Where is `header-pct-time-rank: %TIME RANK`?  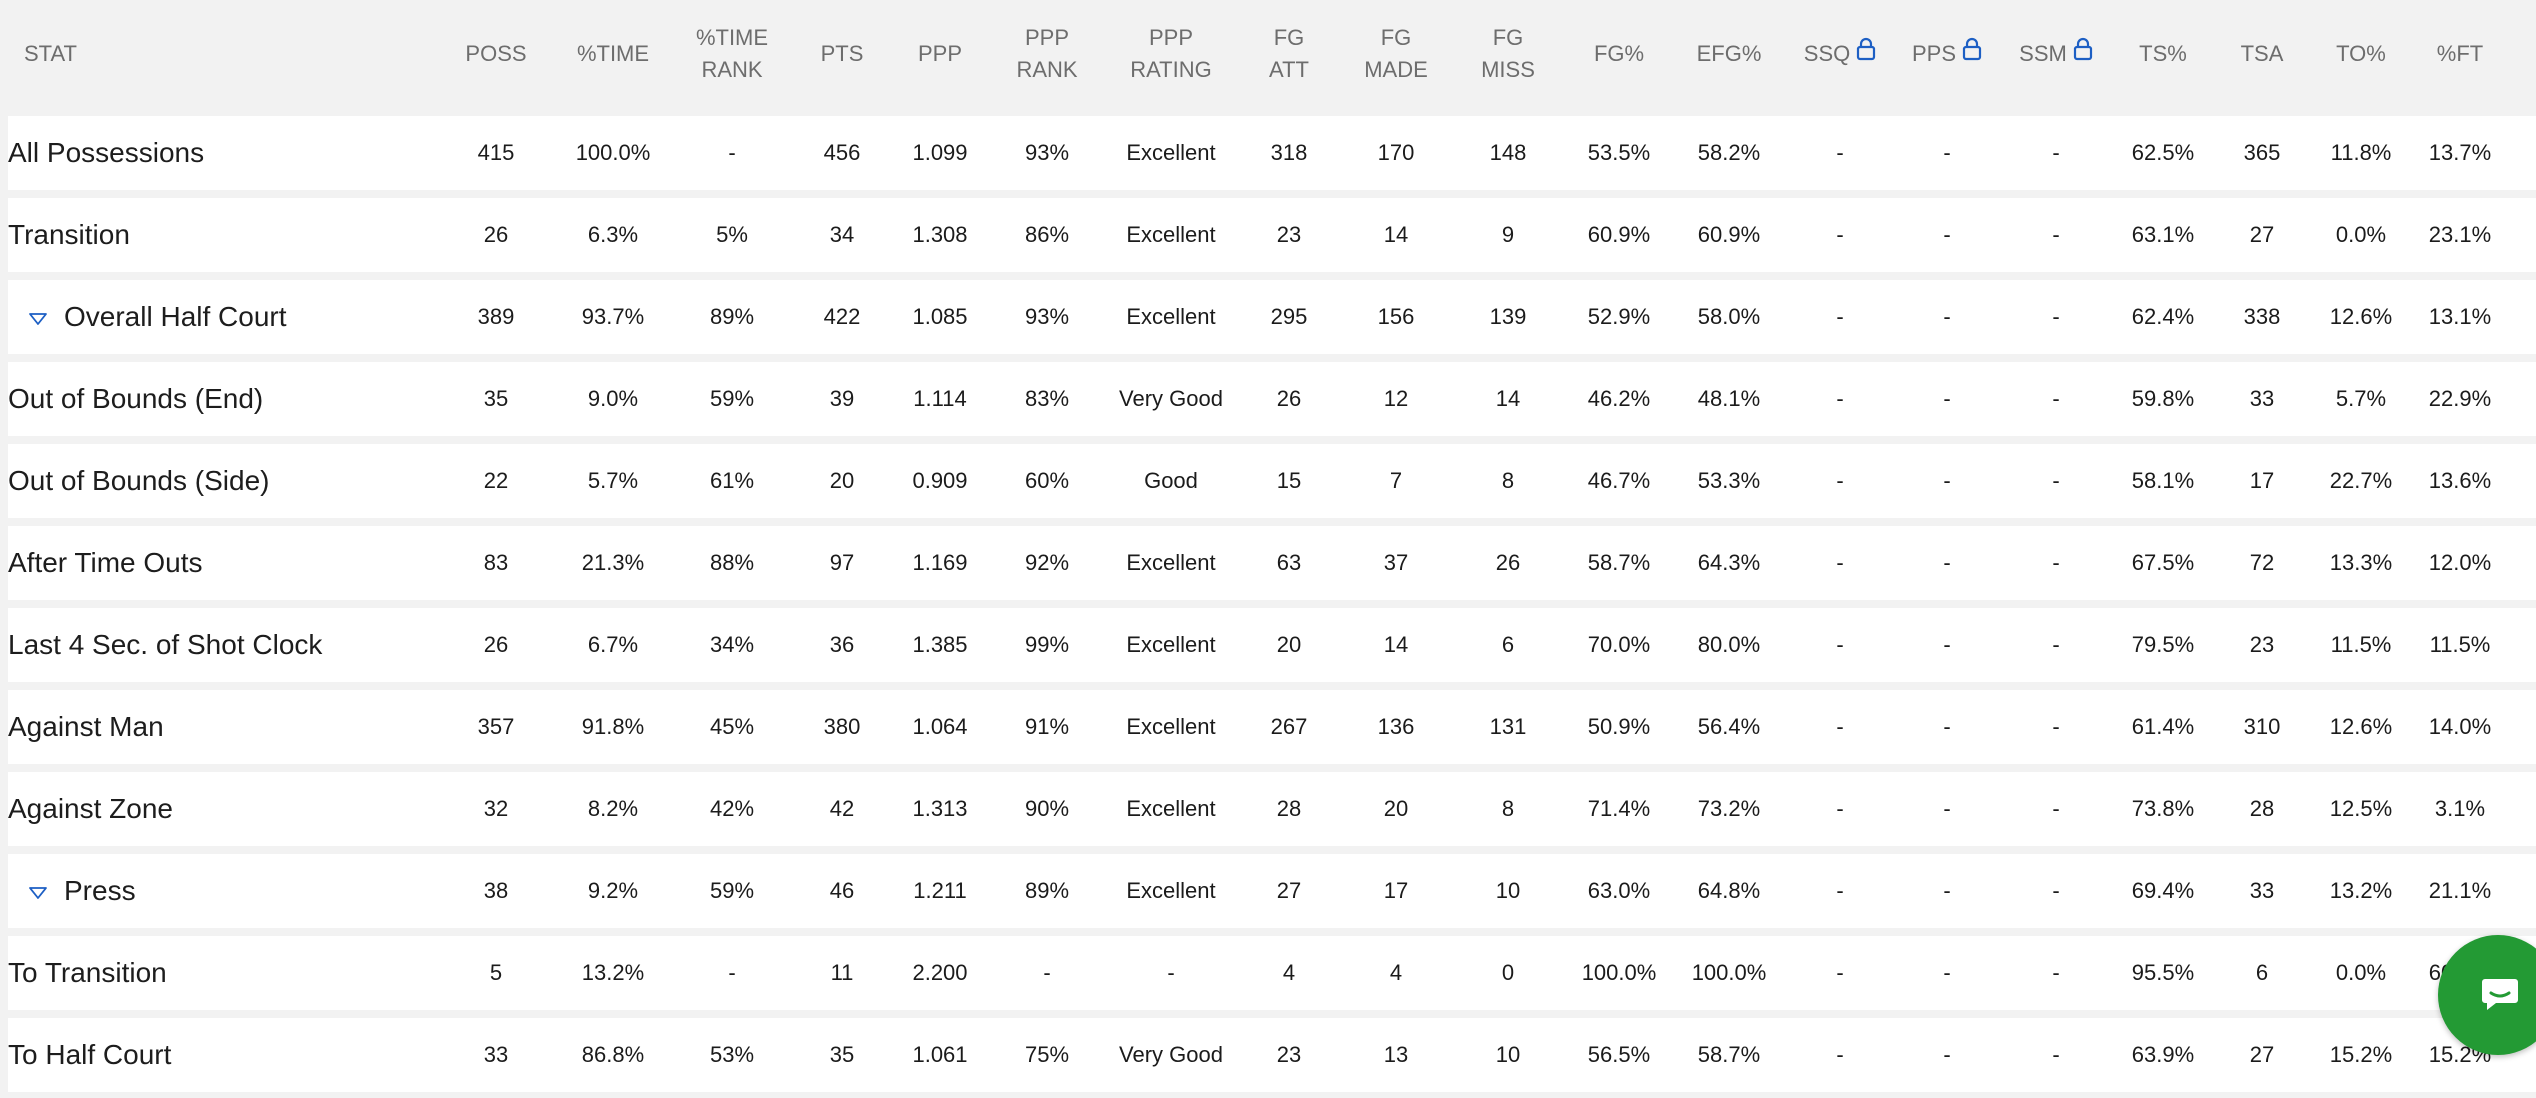 header-pct-time-rank: %TIME RANK is located at coordinates (732, 54).